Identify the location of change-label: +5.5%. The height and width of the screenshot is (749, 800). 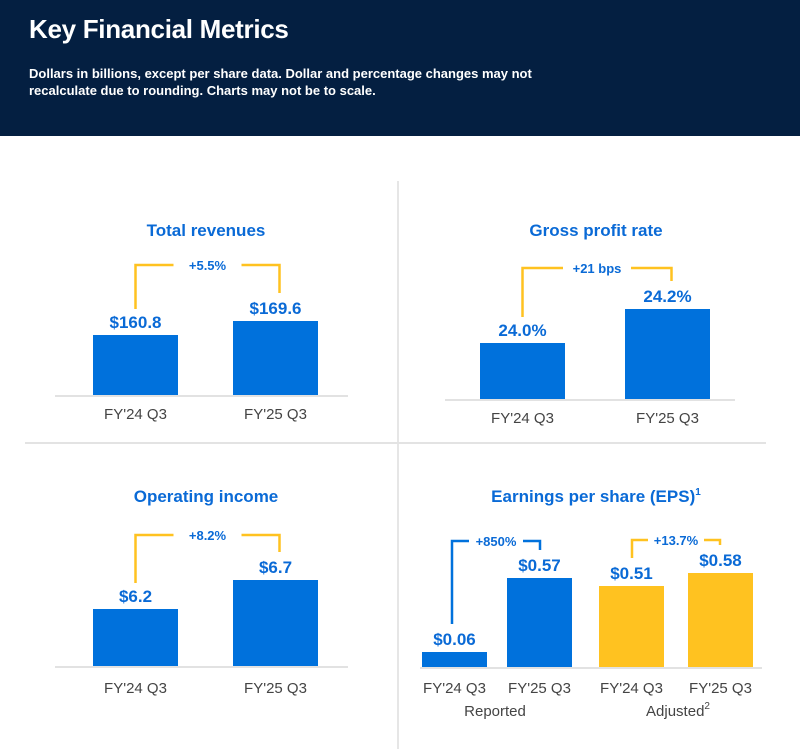
(208, 265).